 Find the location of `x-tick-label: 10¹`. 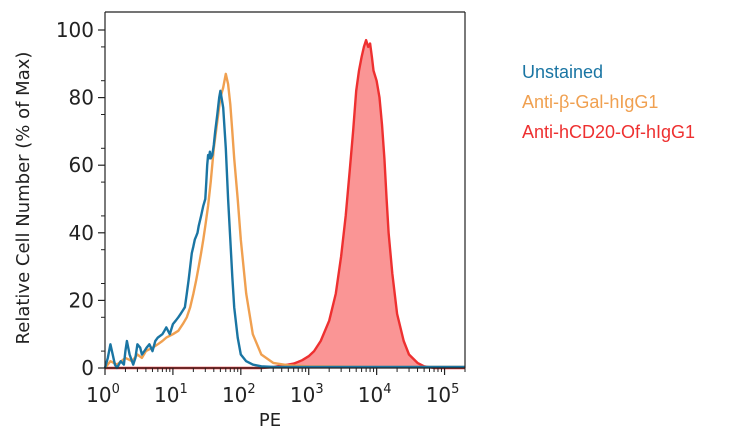

x-tick-label: 10¹ is located at coordinates (171, 394).